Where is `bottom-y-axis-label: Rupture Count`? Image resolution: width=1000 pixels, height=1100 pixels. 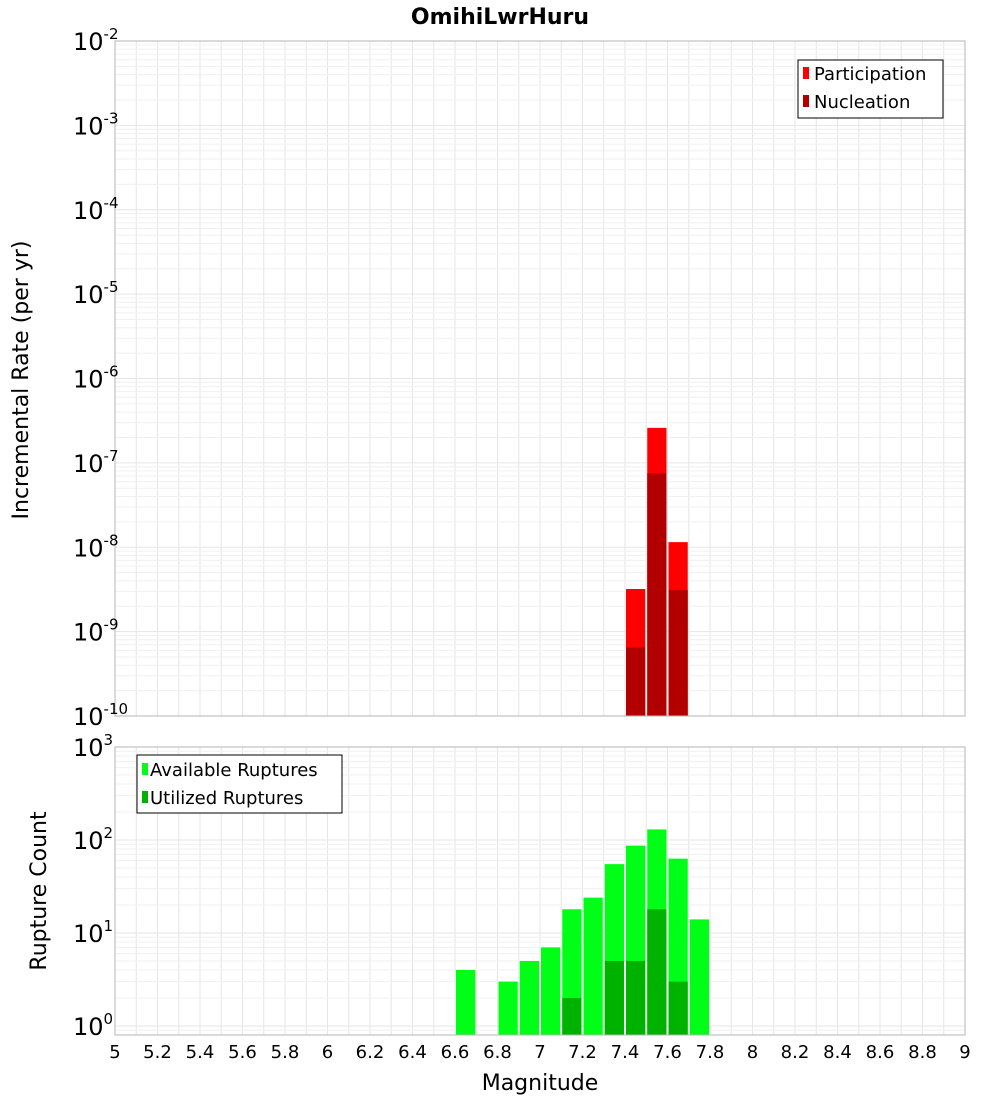 bottom-y-axis-label: Rupture Count is located at coordinates (39, 891).